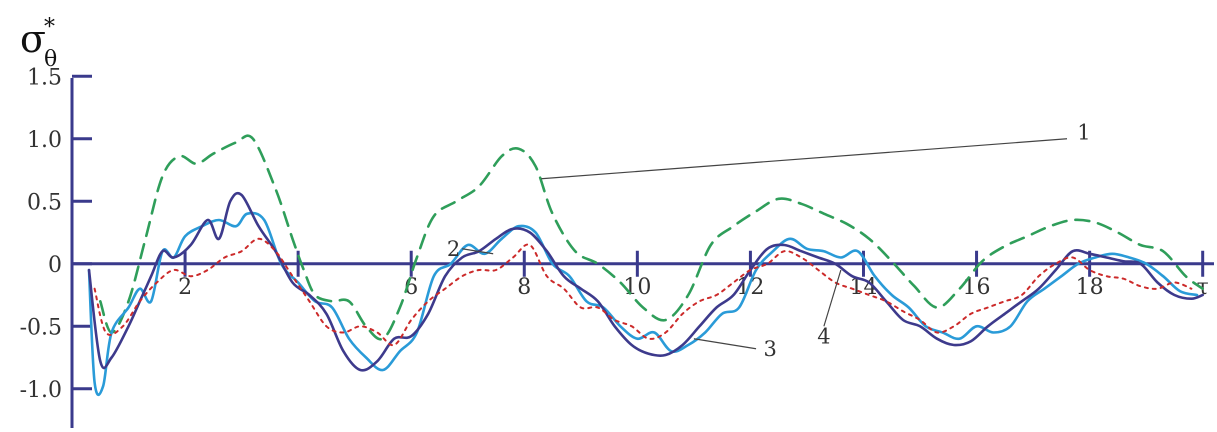  Describe the element at coordinates (41, 327) in the screenshot. I see `y-tick-label: -0.5` at that location.